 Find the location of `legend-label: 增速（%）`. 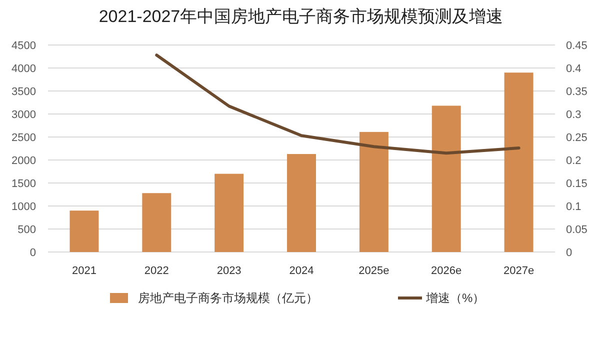

legend-label: 增速（%） is located at coordinates (455, 298).